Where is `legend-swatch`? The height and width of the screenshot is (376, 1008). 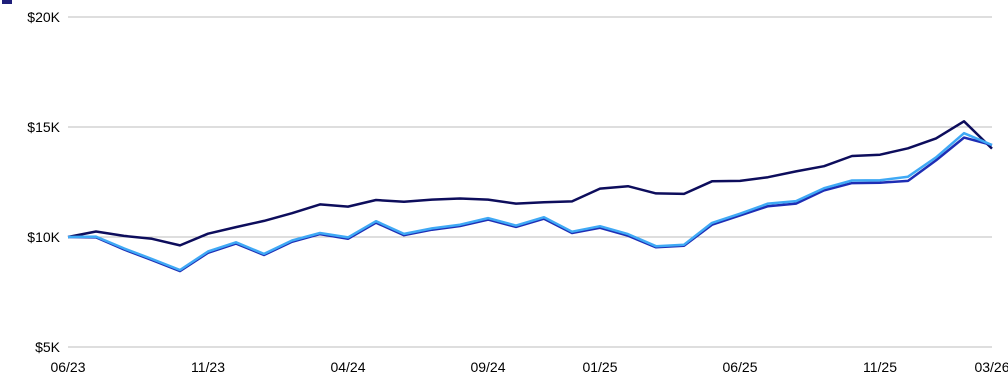
legend-swatch is located at coordinates (7, 2).